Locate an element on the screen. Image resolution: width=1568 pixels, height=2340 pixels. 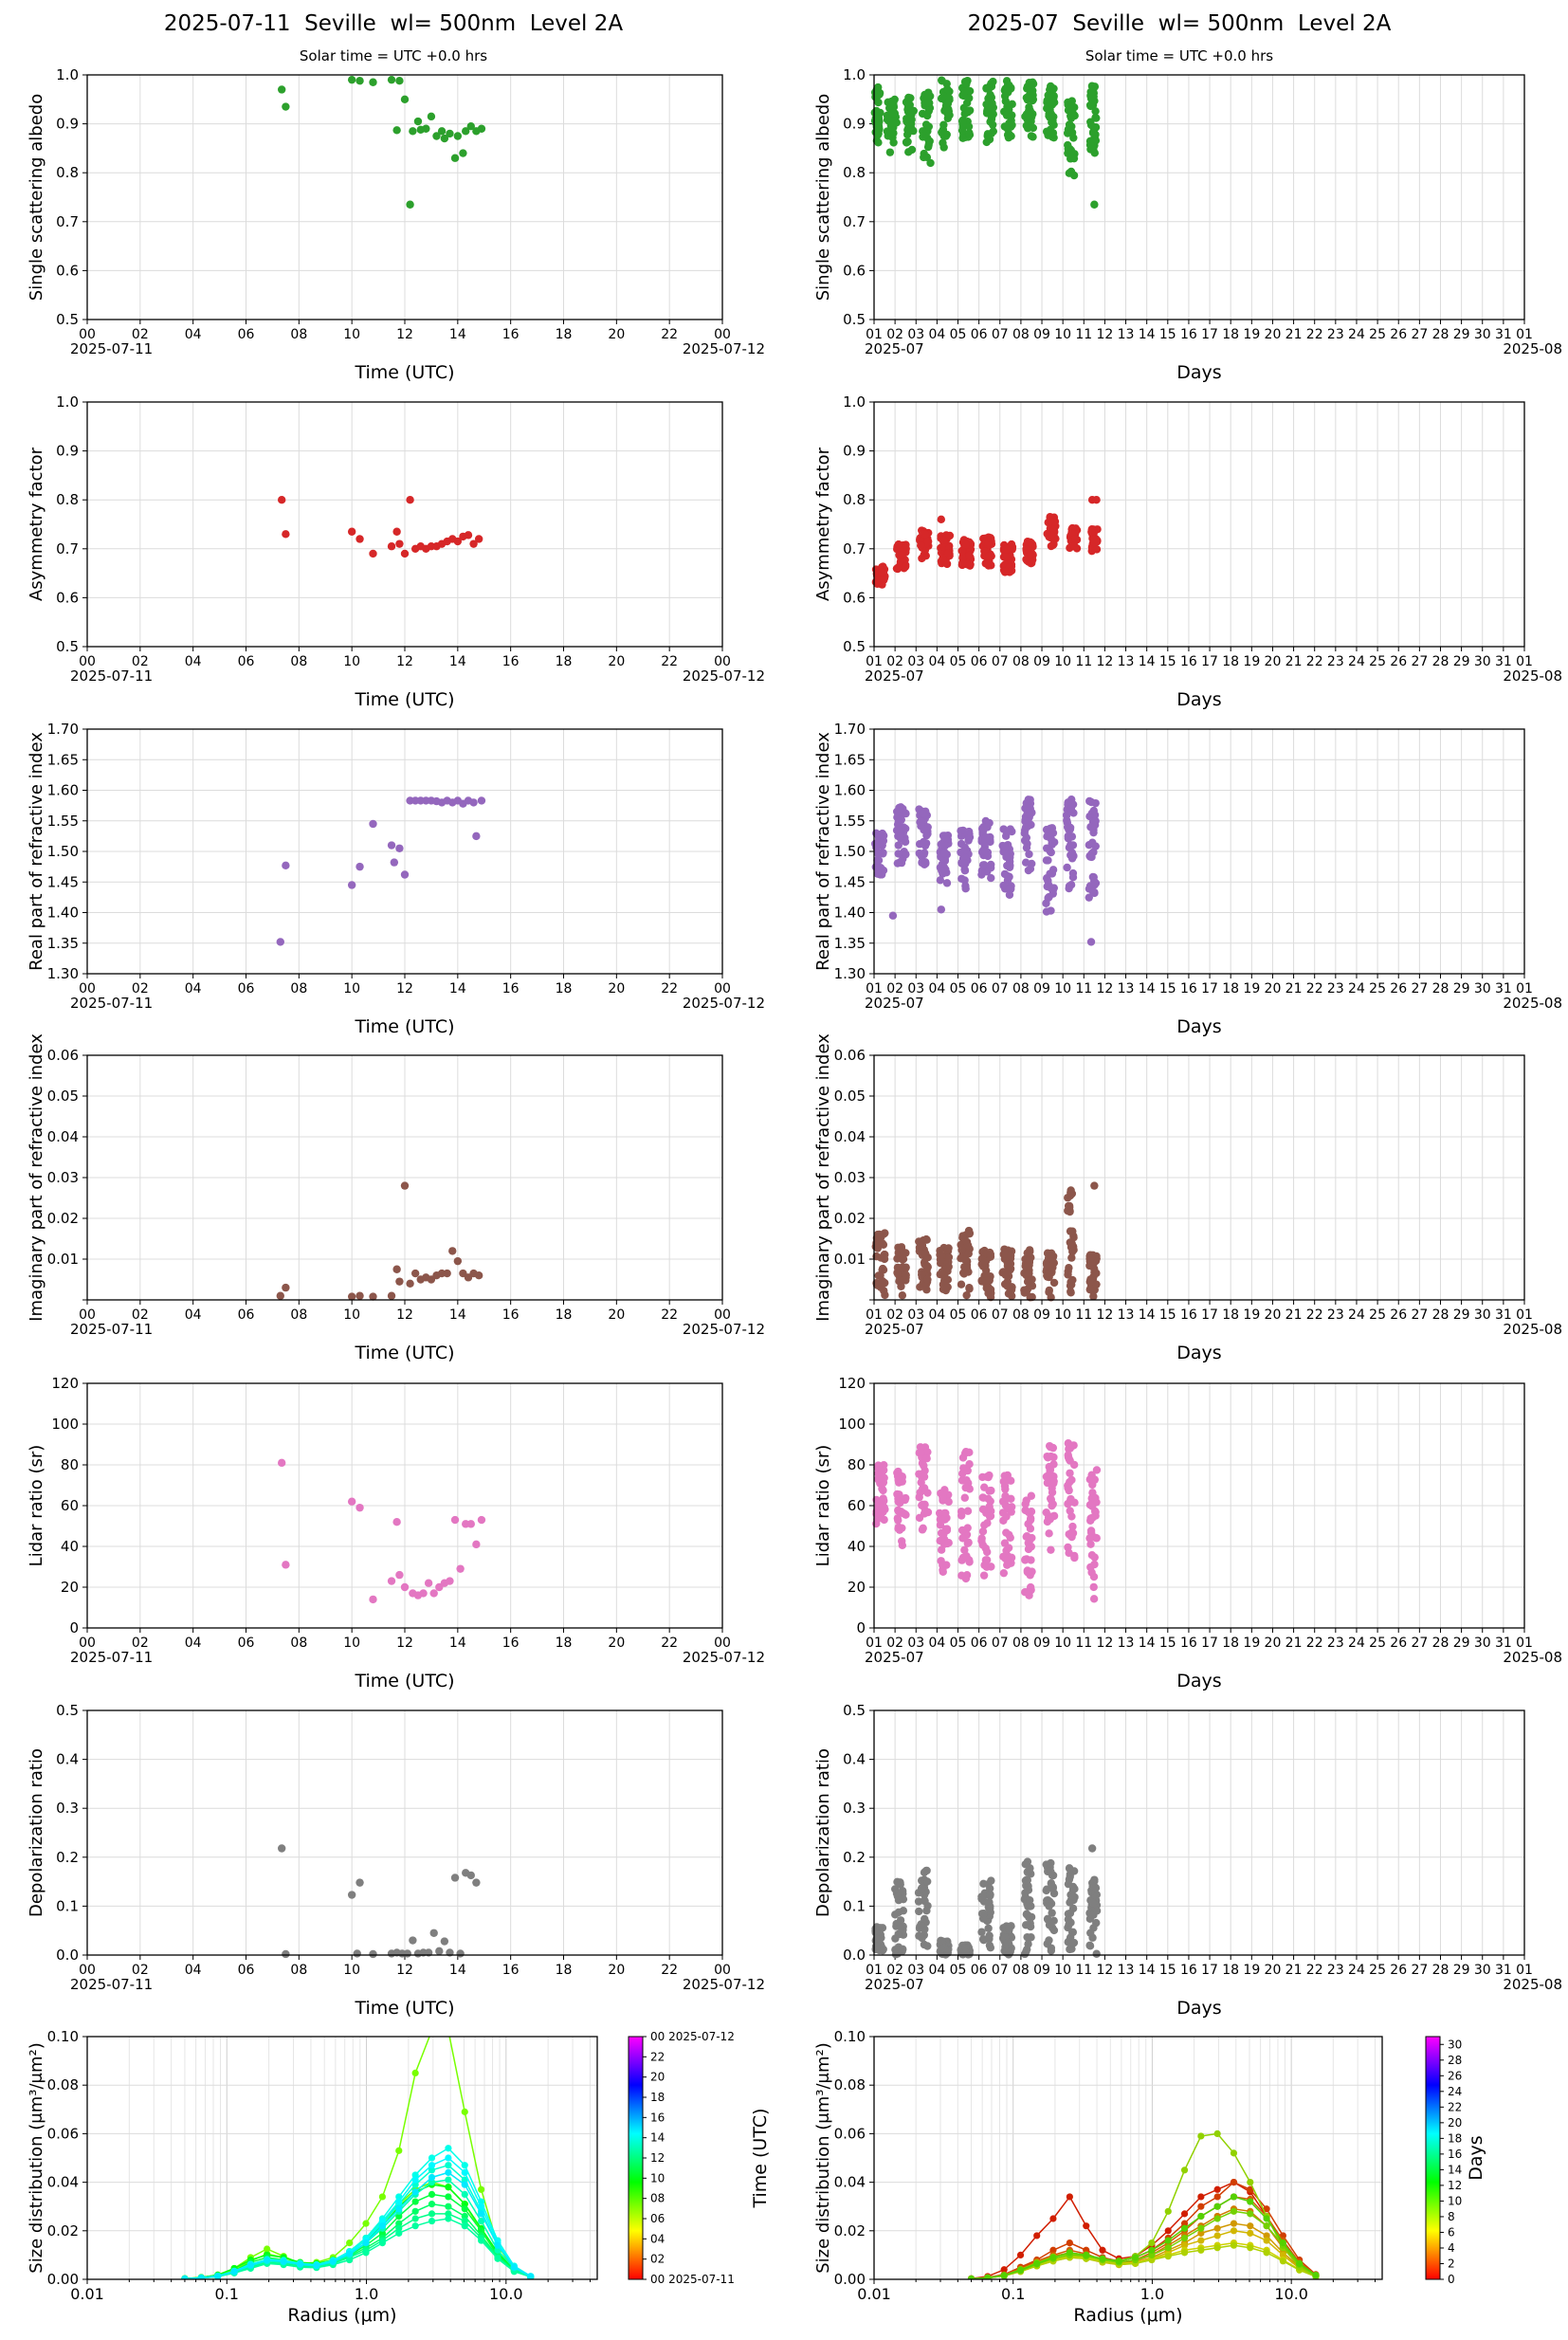
depol-monthly-xtick-label: 18 is located at coordinates (1230, 1970).